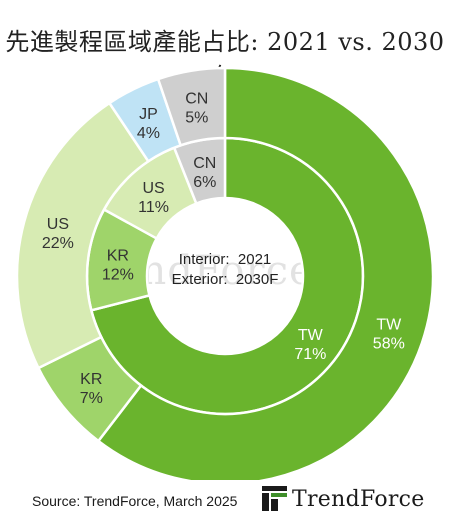 The height and width of the screenshot is (523, 450). Describe the element at coordinates (153, 198) in the screenshot. I see `slice-label-inner-us: US 11%` at that location.